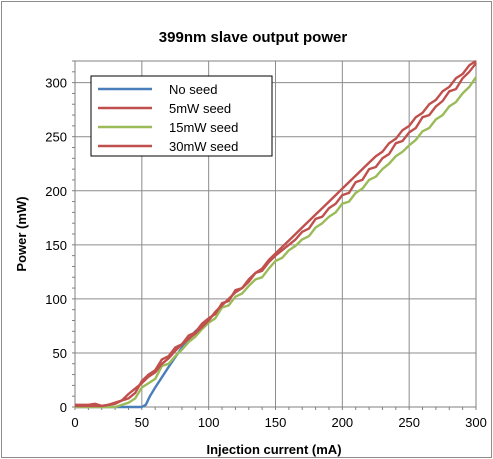  What do you see at coordinates (253, 37) in the screenshot?
I see `chart-title: 399nm slave output power` at bounding box center [253, 37].